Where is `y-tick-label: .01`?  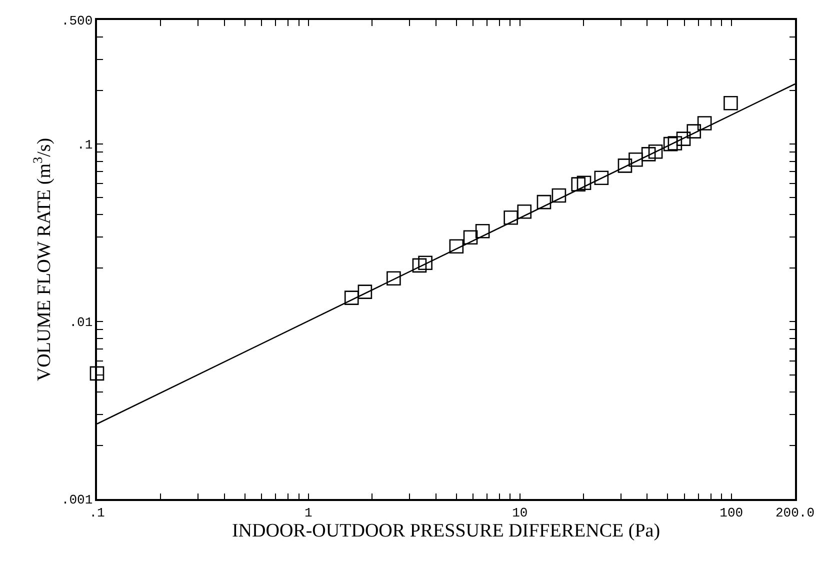 y-tick-label: .01 is located at coordinates (81, 322).